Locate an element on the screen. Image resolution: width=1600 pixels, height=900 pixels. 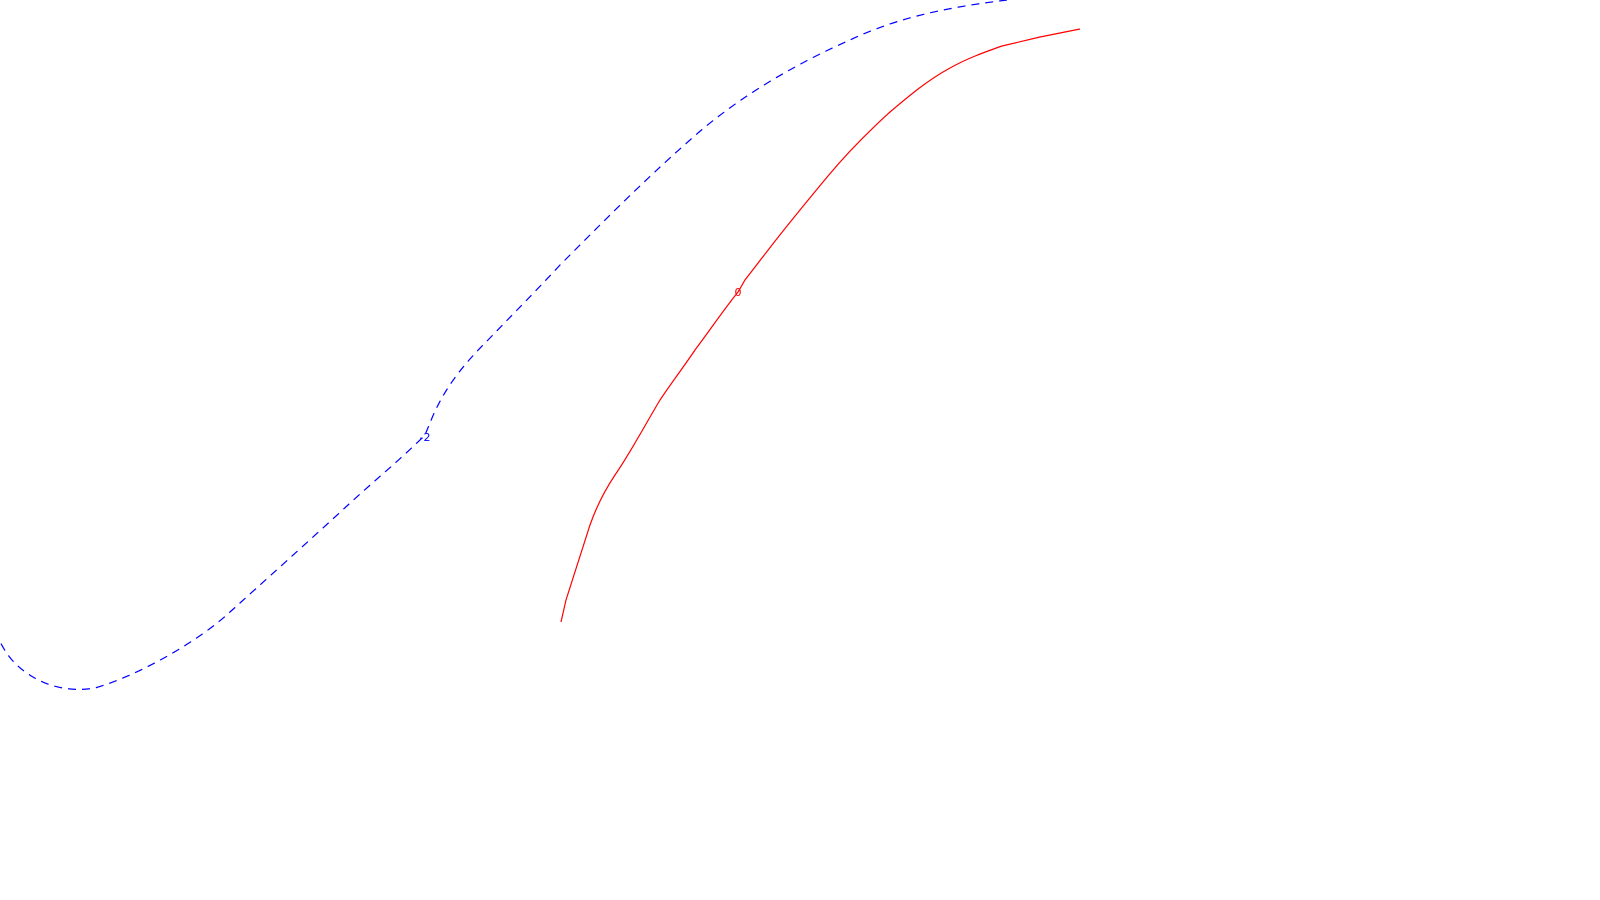
contour-label-red: 0 is located at coordinates (738, 292).